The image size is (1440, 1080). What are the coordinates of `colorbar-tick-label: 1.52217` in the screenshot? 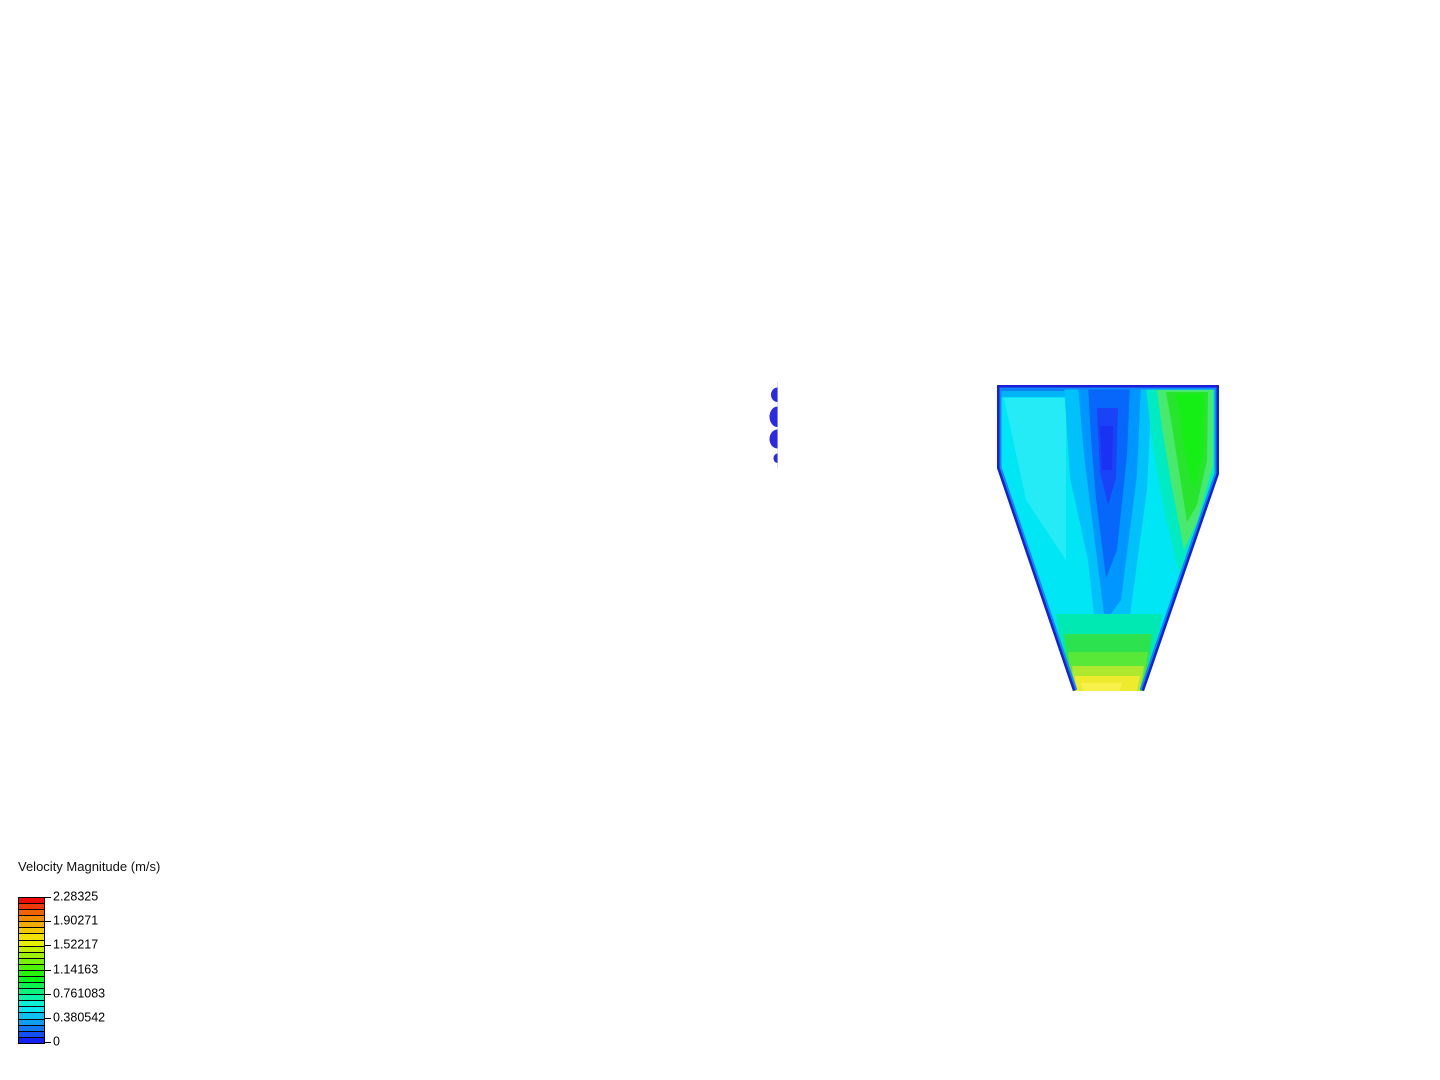 It's located at (76, 945).